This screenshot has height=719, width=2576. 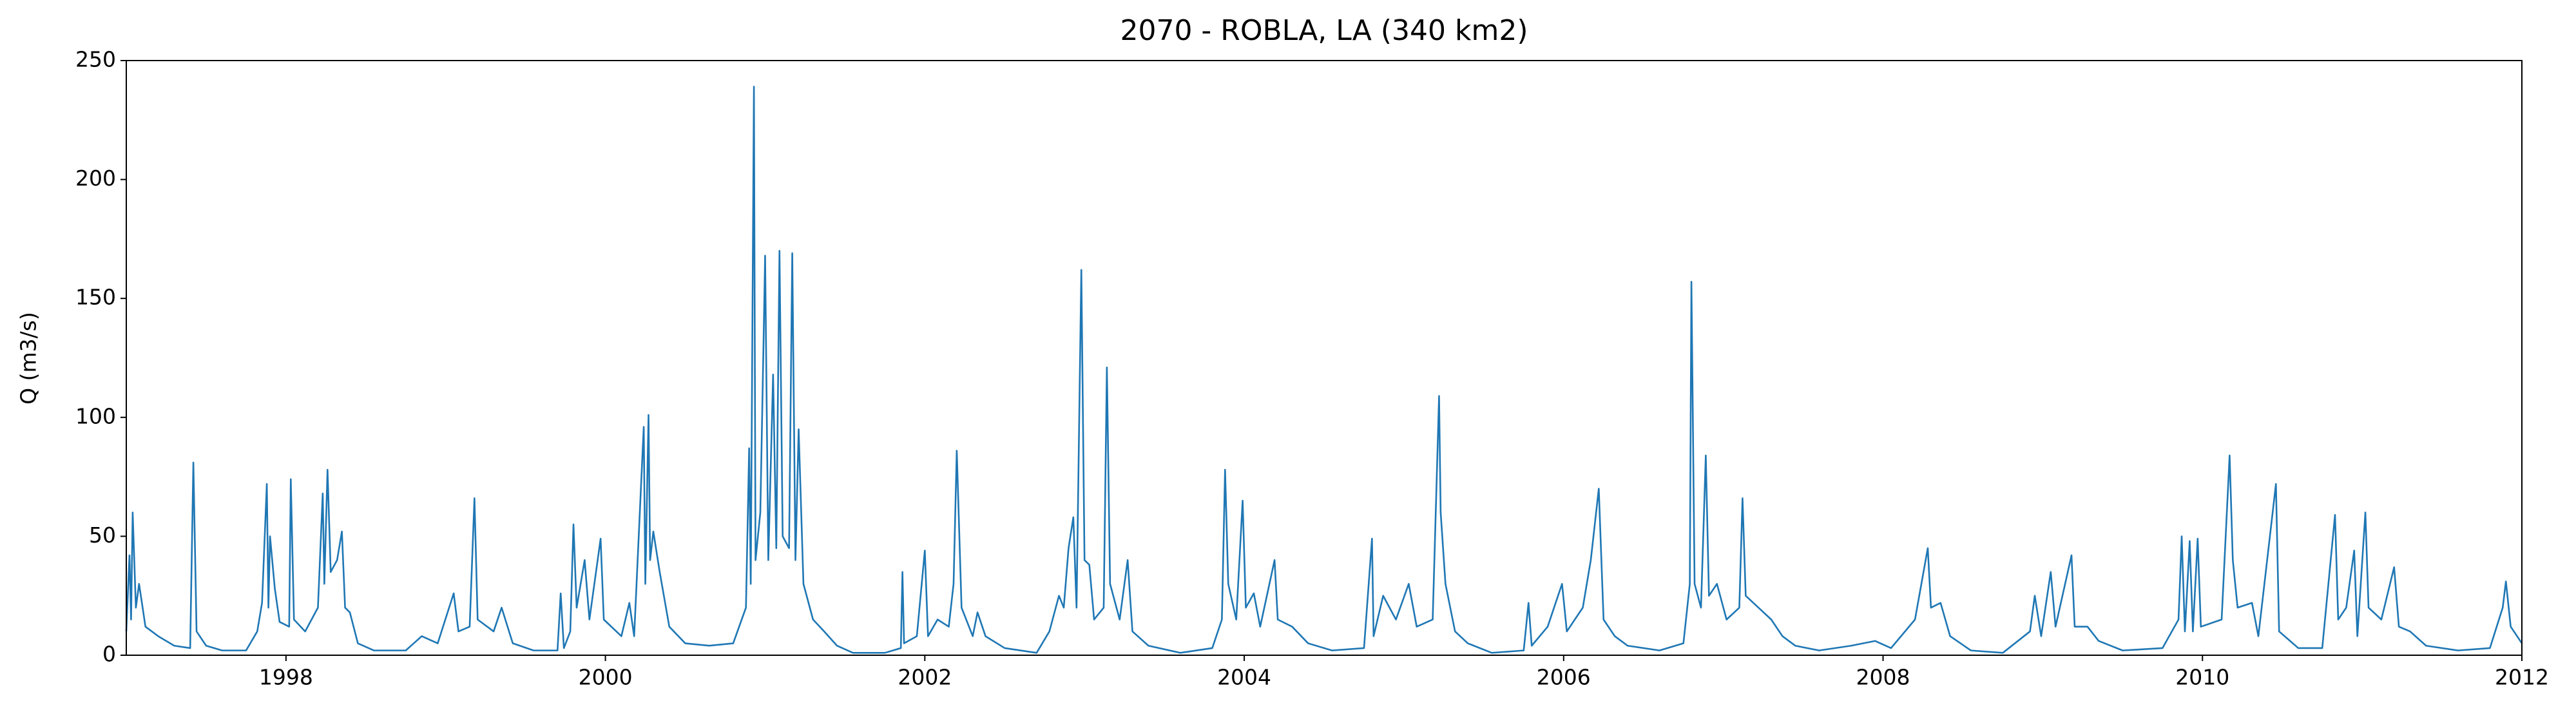 What do you see at coordinates (1324, 30) in the screenshot?
I see `chart-title: 2070 - ROBLA, LA (340 km2)` at bounding box center [1324, 30].